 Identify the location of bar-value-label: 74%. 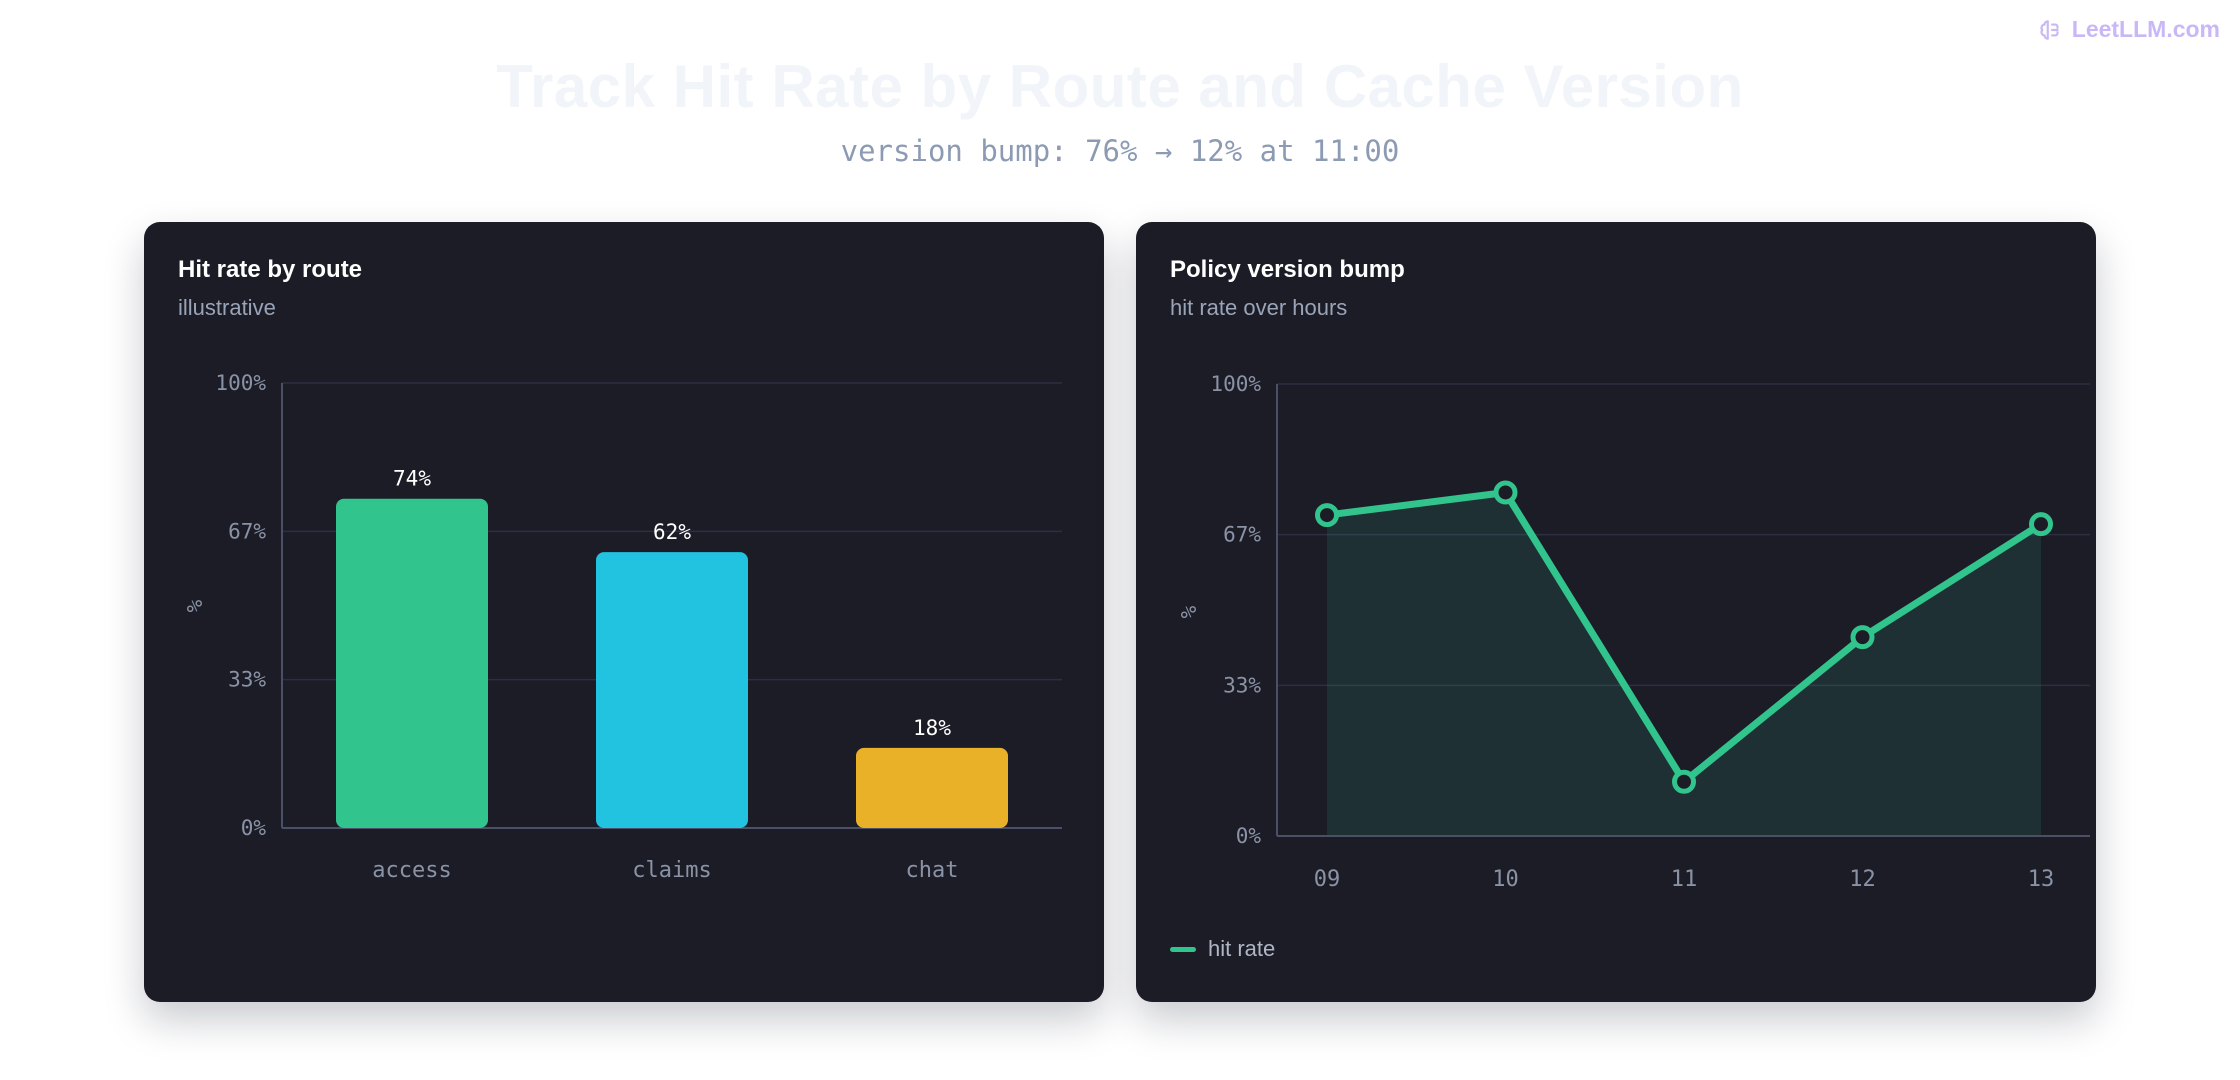
(412, 479).